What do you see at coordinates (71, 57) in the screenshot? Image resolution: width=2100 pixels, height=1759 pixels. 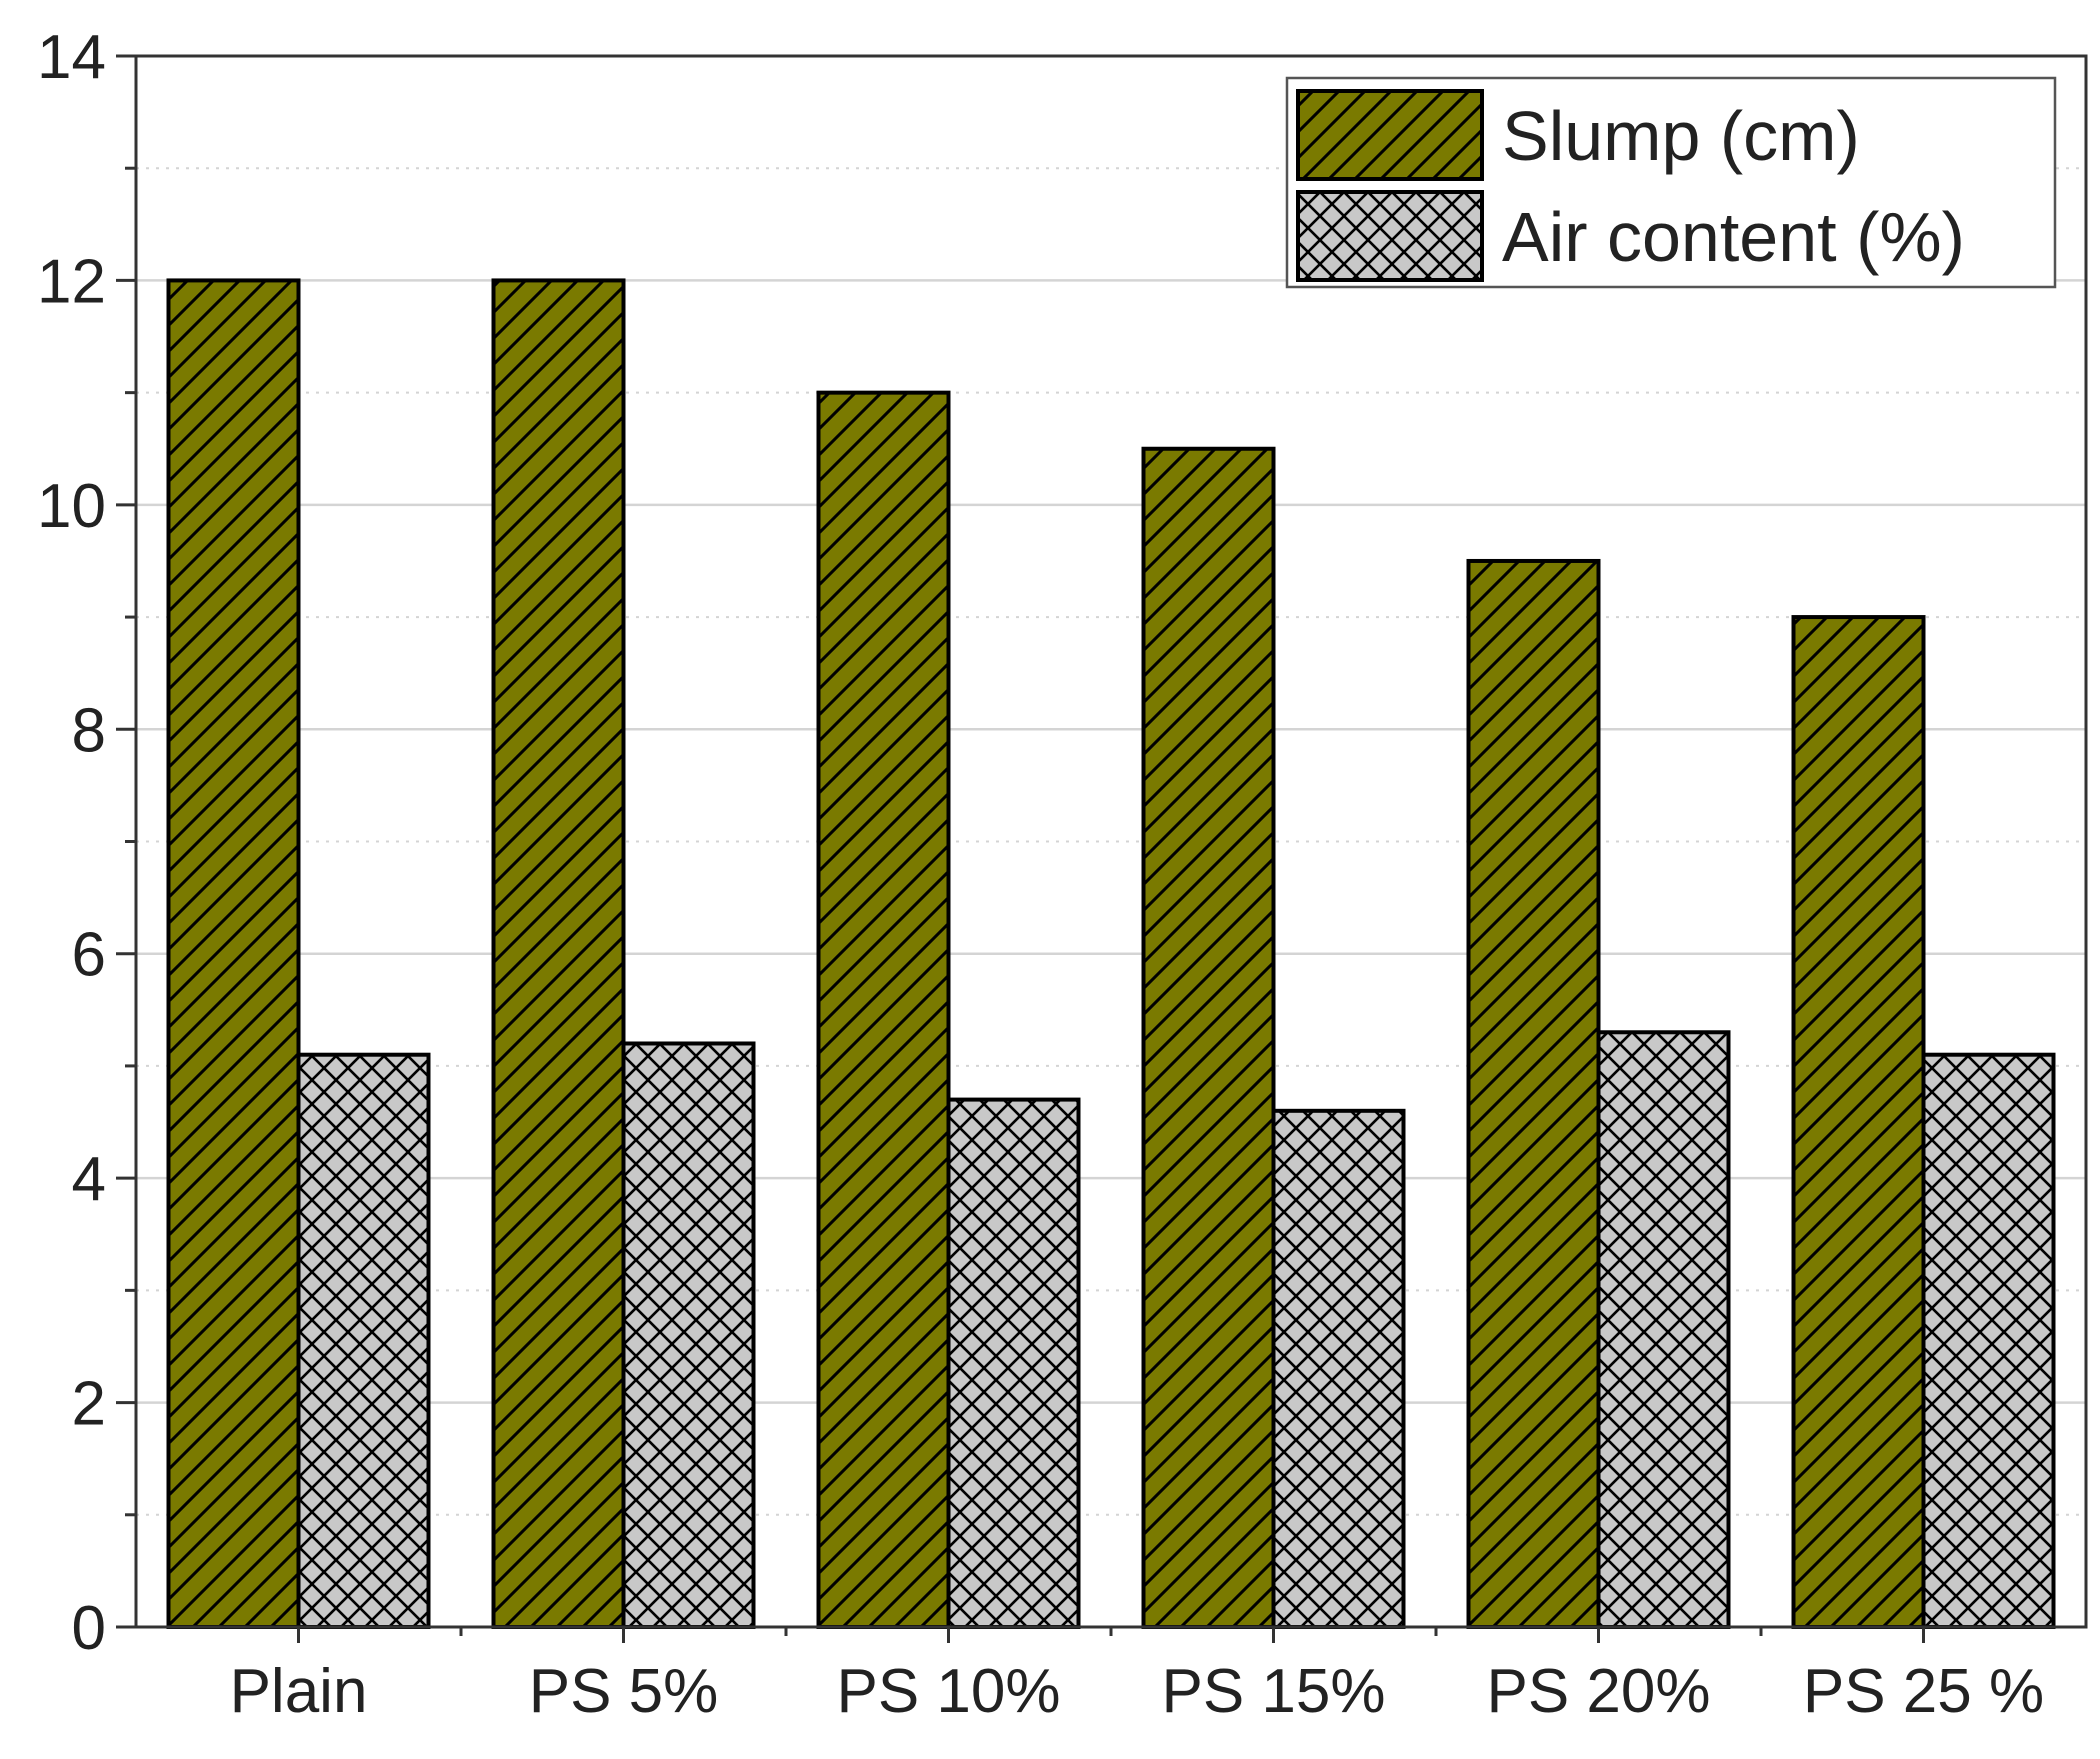 I see `y-tick-label: 14` at bounding box center [71, 57].